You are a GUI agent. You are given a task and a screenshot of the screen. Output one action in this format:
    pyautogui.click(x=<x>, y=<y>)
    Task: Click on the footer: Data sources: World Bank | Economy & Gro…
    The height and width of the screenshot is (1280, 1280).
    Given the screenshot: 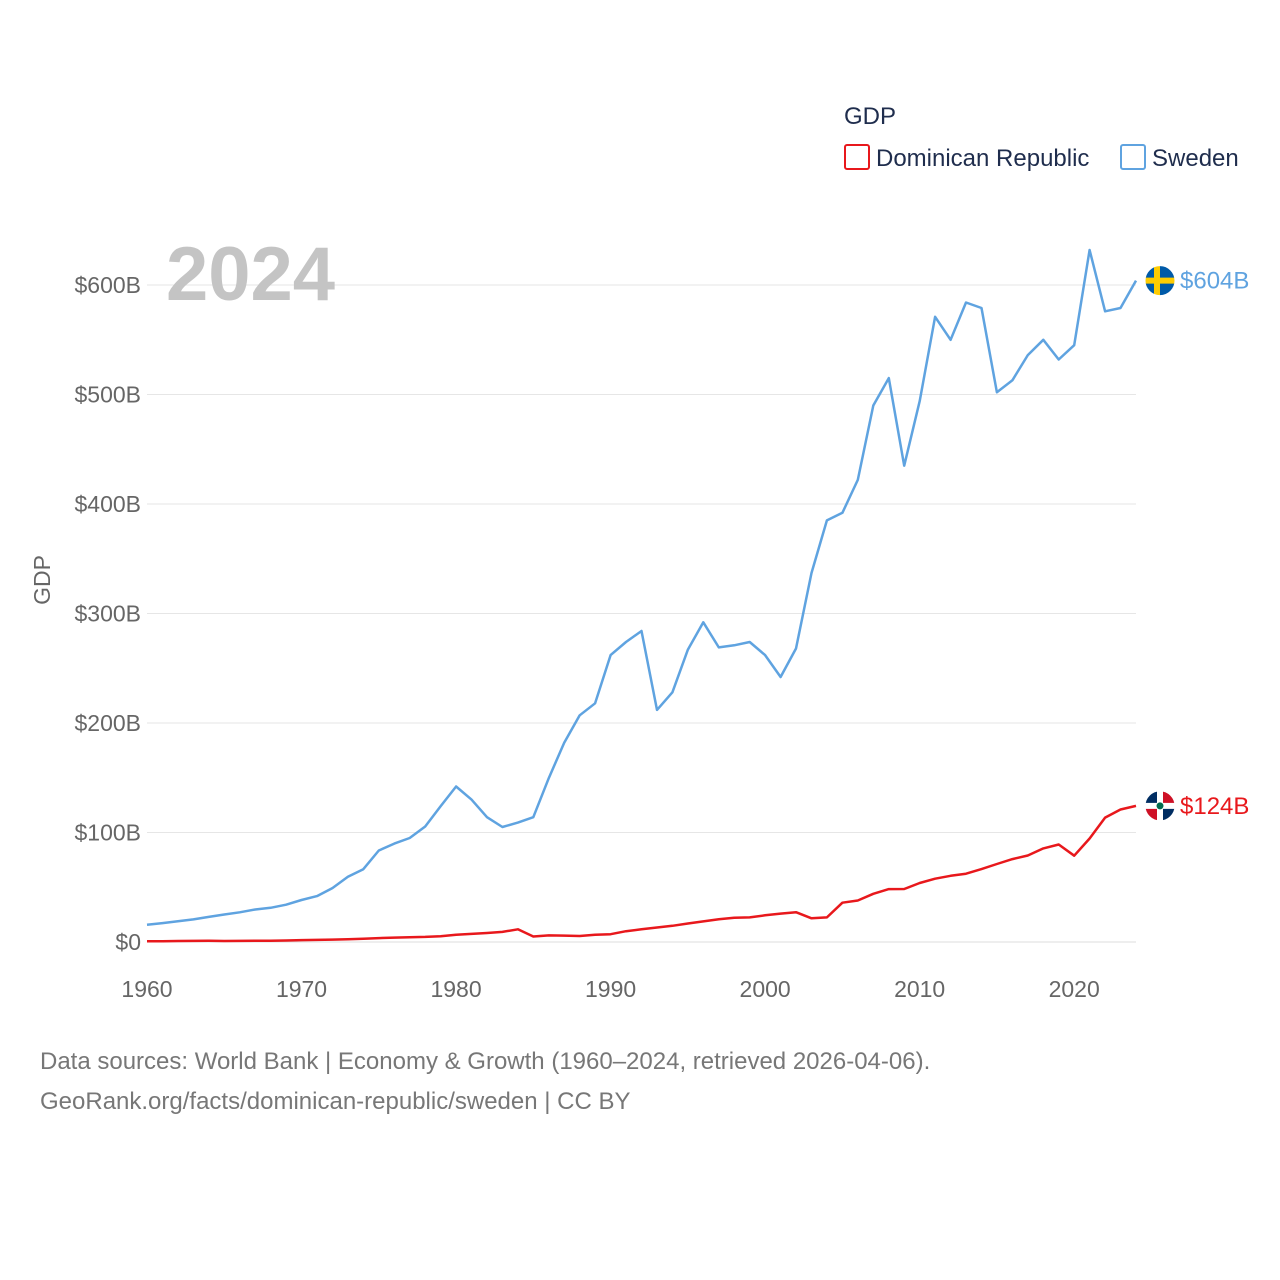 What is the action you would take?
    pyautogui.click(x=485, y=1082)
    